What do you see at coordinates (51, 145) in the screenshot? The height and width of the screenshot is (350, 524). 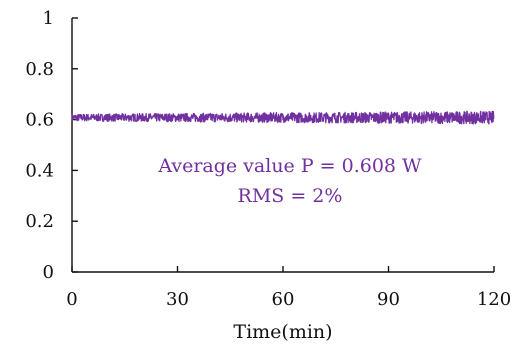 I see `y-ticks: 0 0.2 0.4 0.6 0.8 1` at bounding box center [51, 145].